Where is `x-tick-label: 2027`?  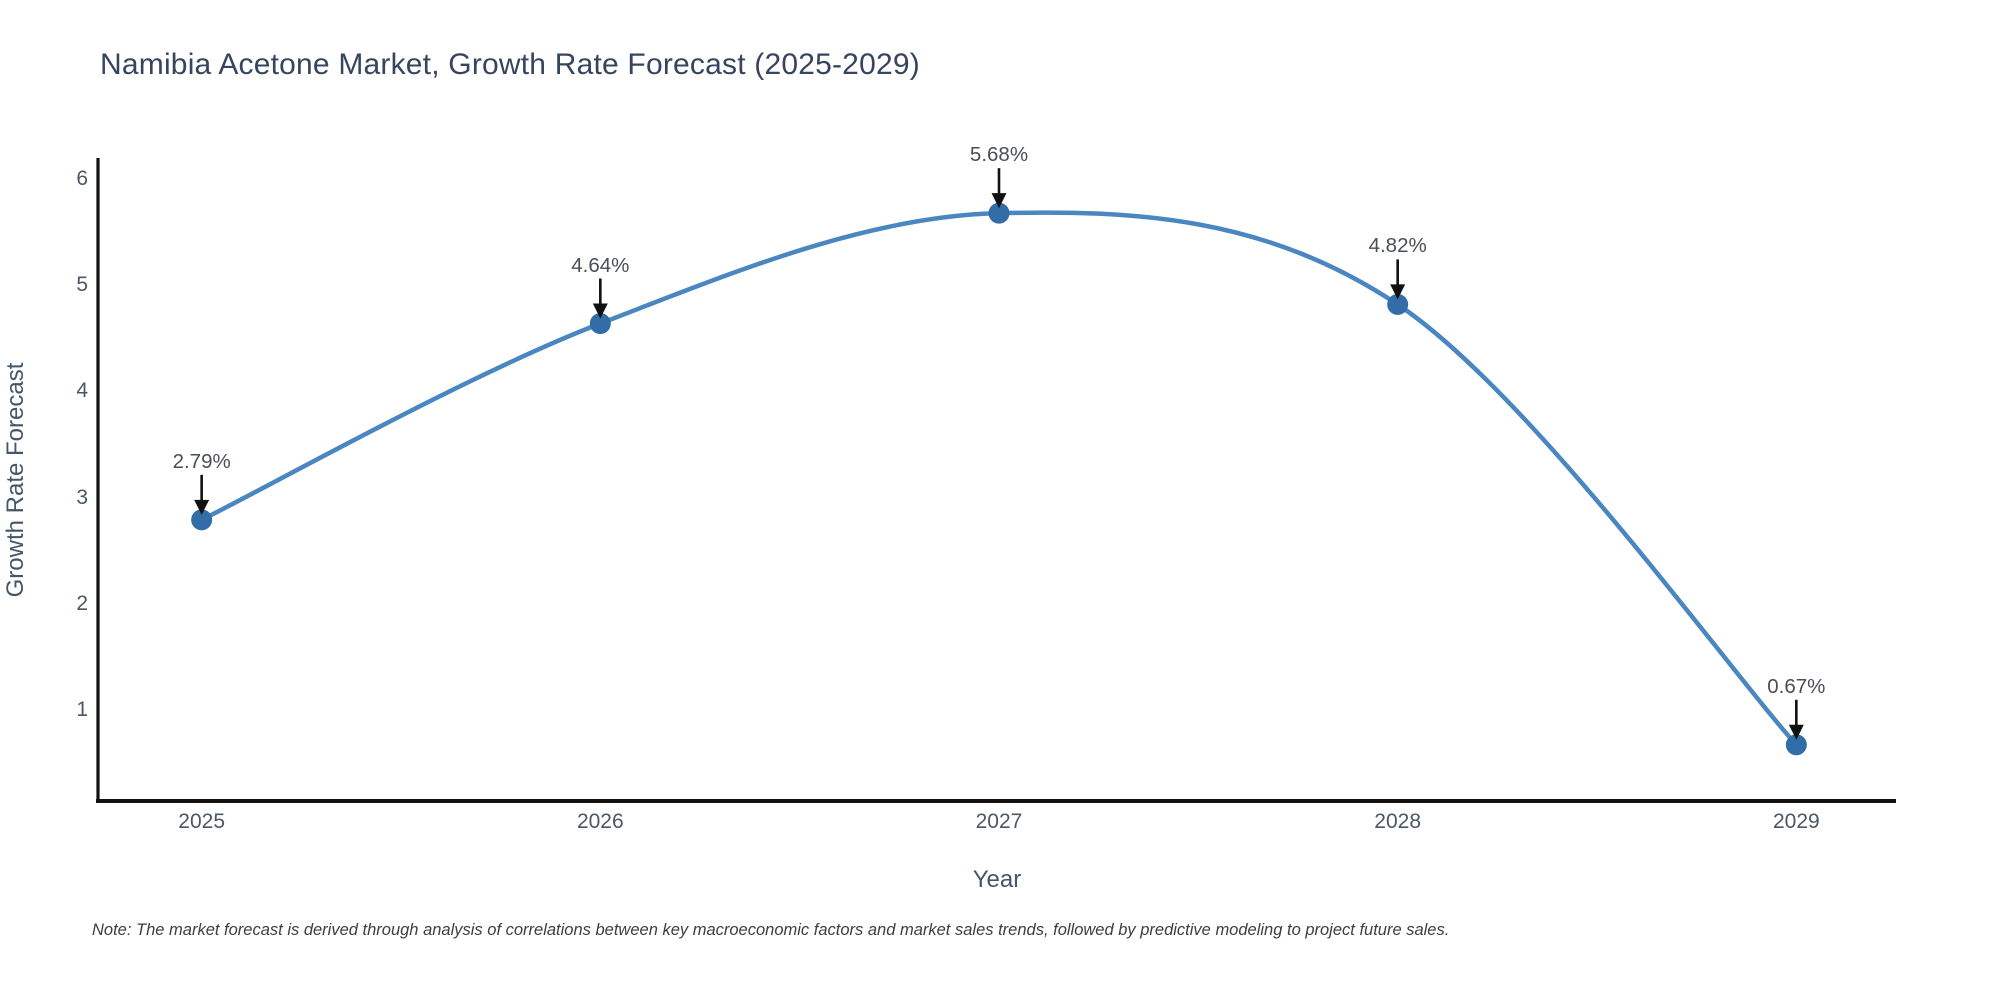
x-tick-label: 2027 is located at coordinates (999, 821).